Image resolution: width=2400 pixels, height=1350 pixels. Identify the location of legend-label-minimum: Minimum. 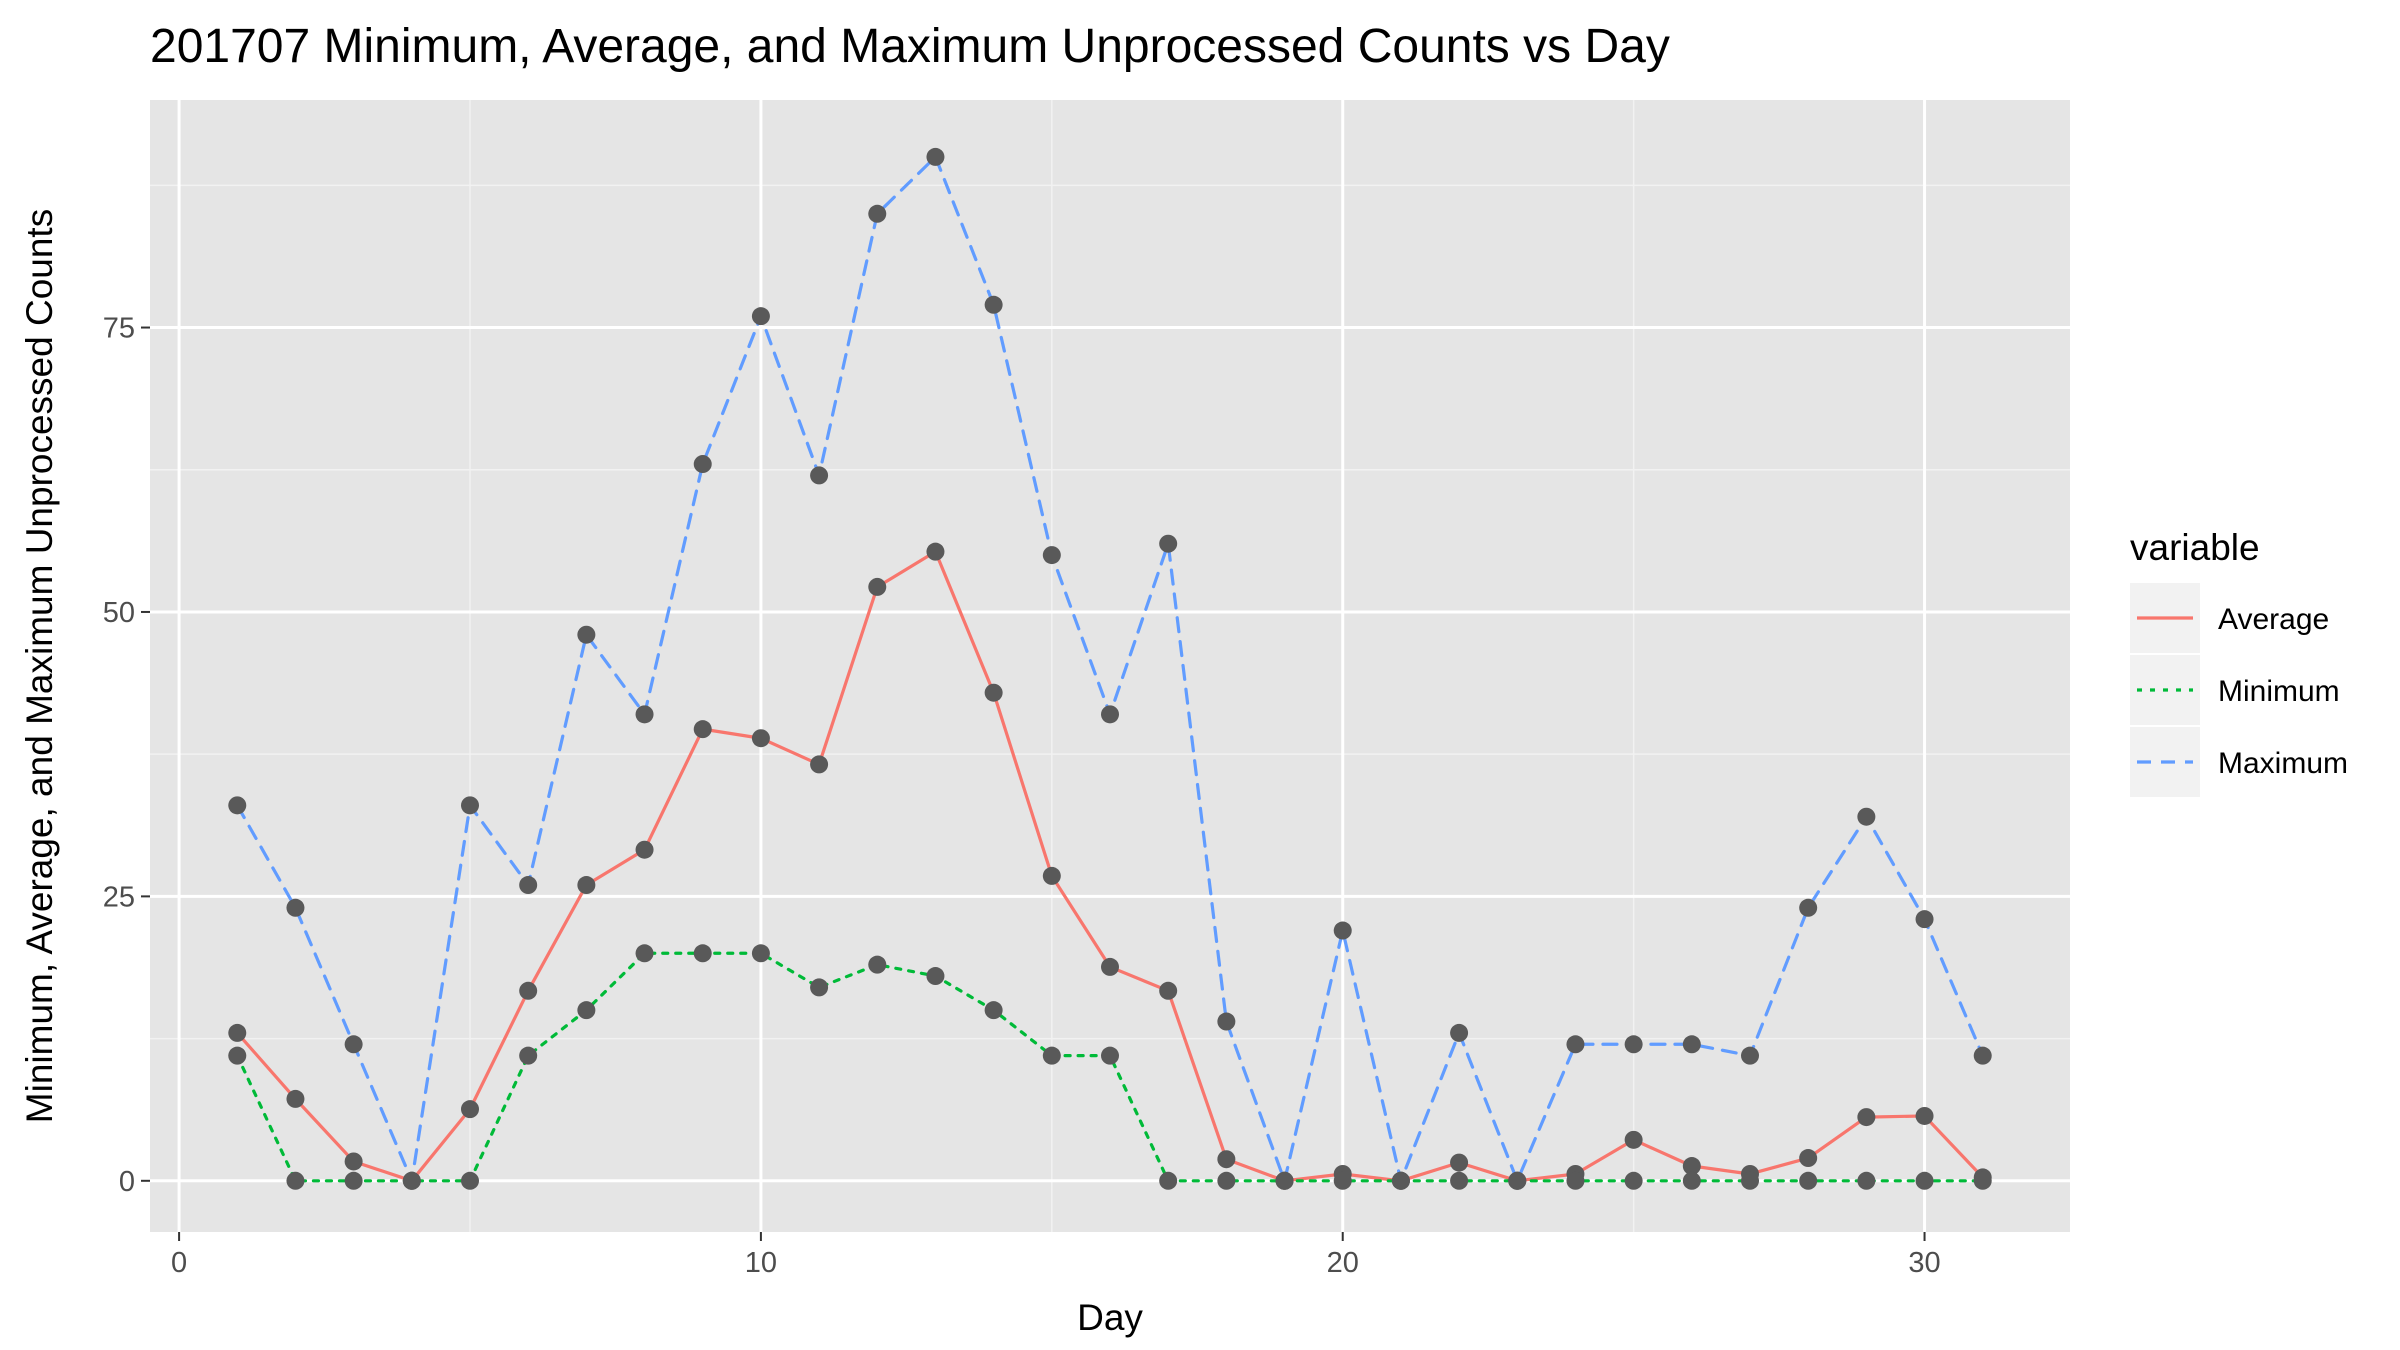
(2279, 691).